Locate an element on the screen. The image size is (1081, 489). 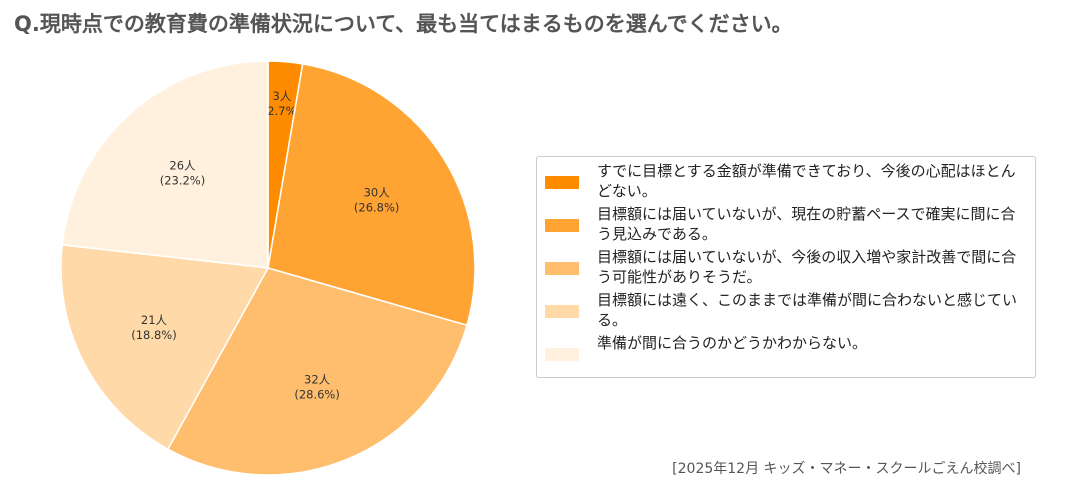
legend-label-1: 目標額には届いていないが、現在の貯蓄ペースで確実に間に合う見込みである。 is located at coordinates (806, 224).